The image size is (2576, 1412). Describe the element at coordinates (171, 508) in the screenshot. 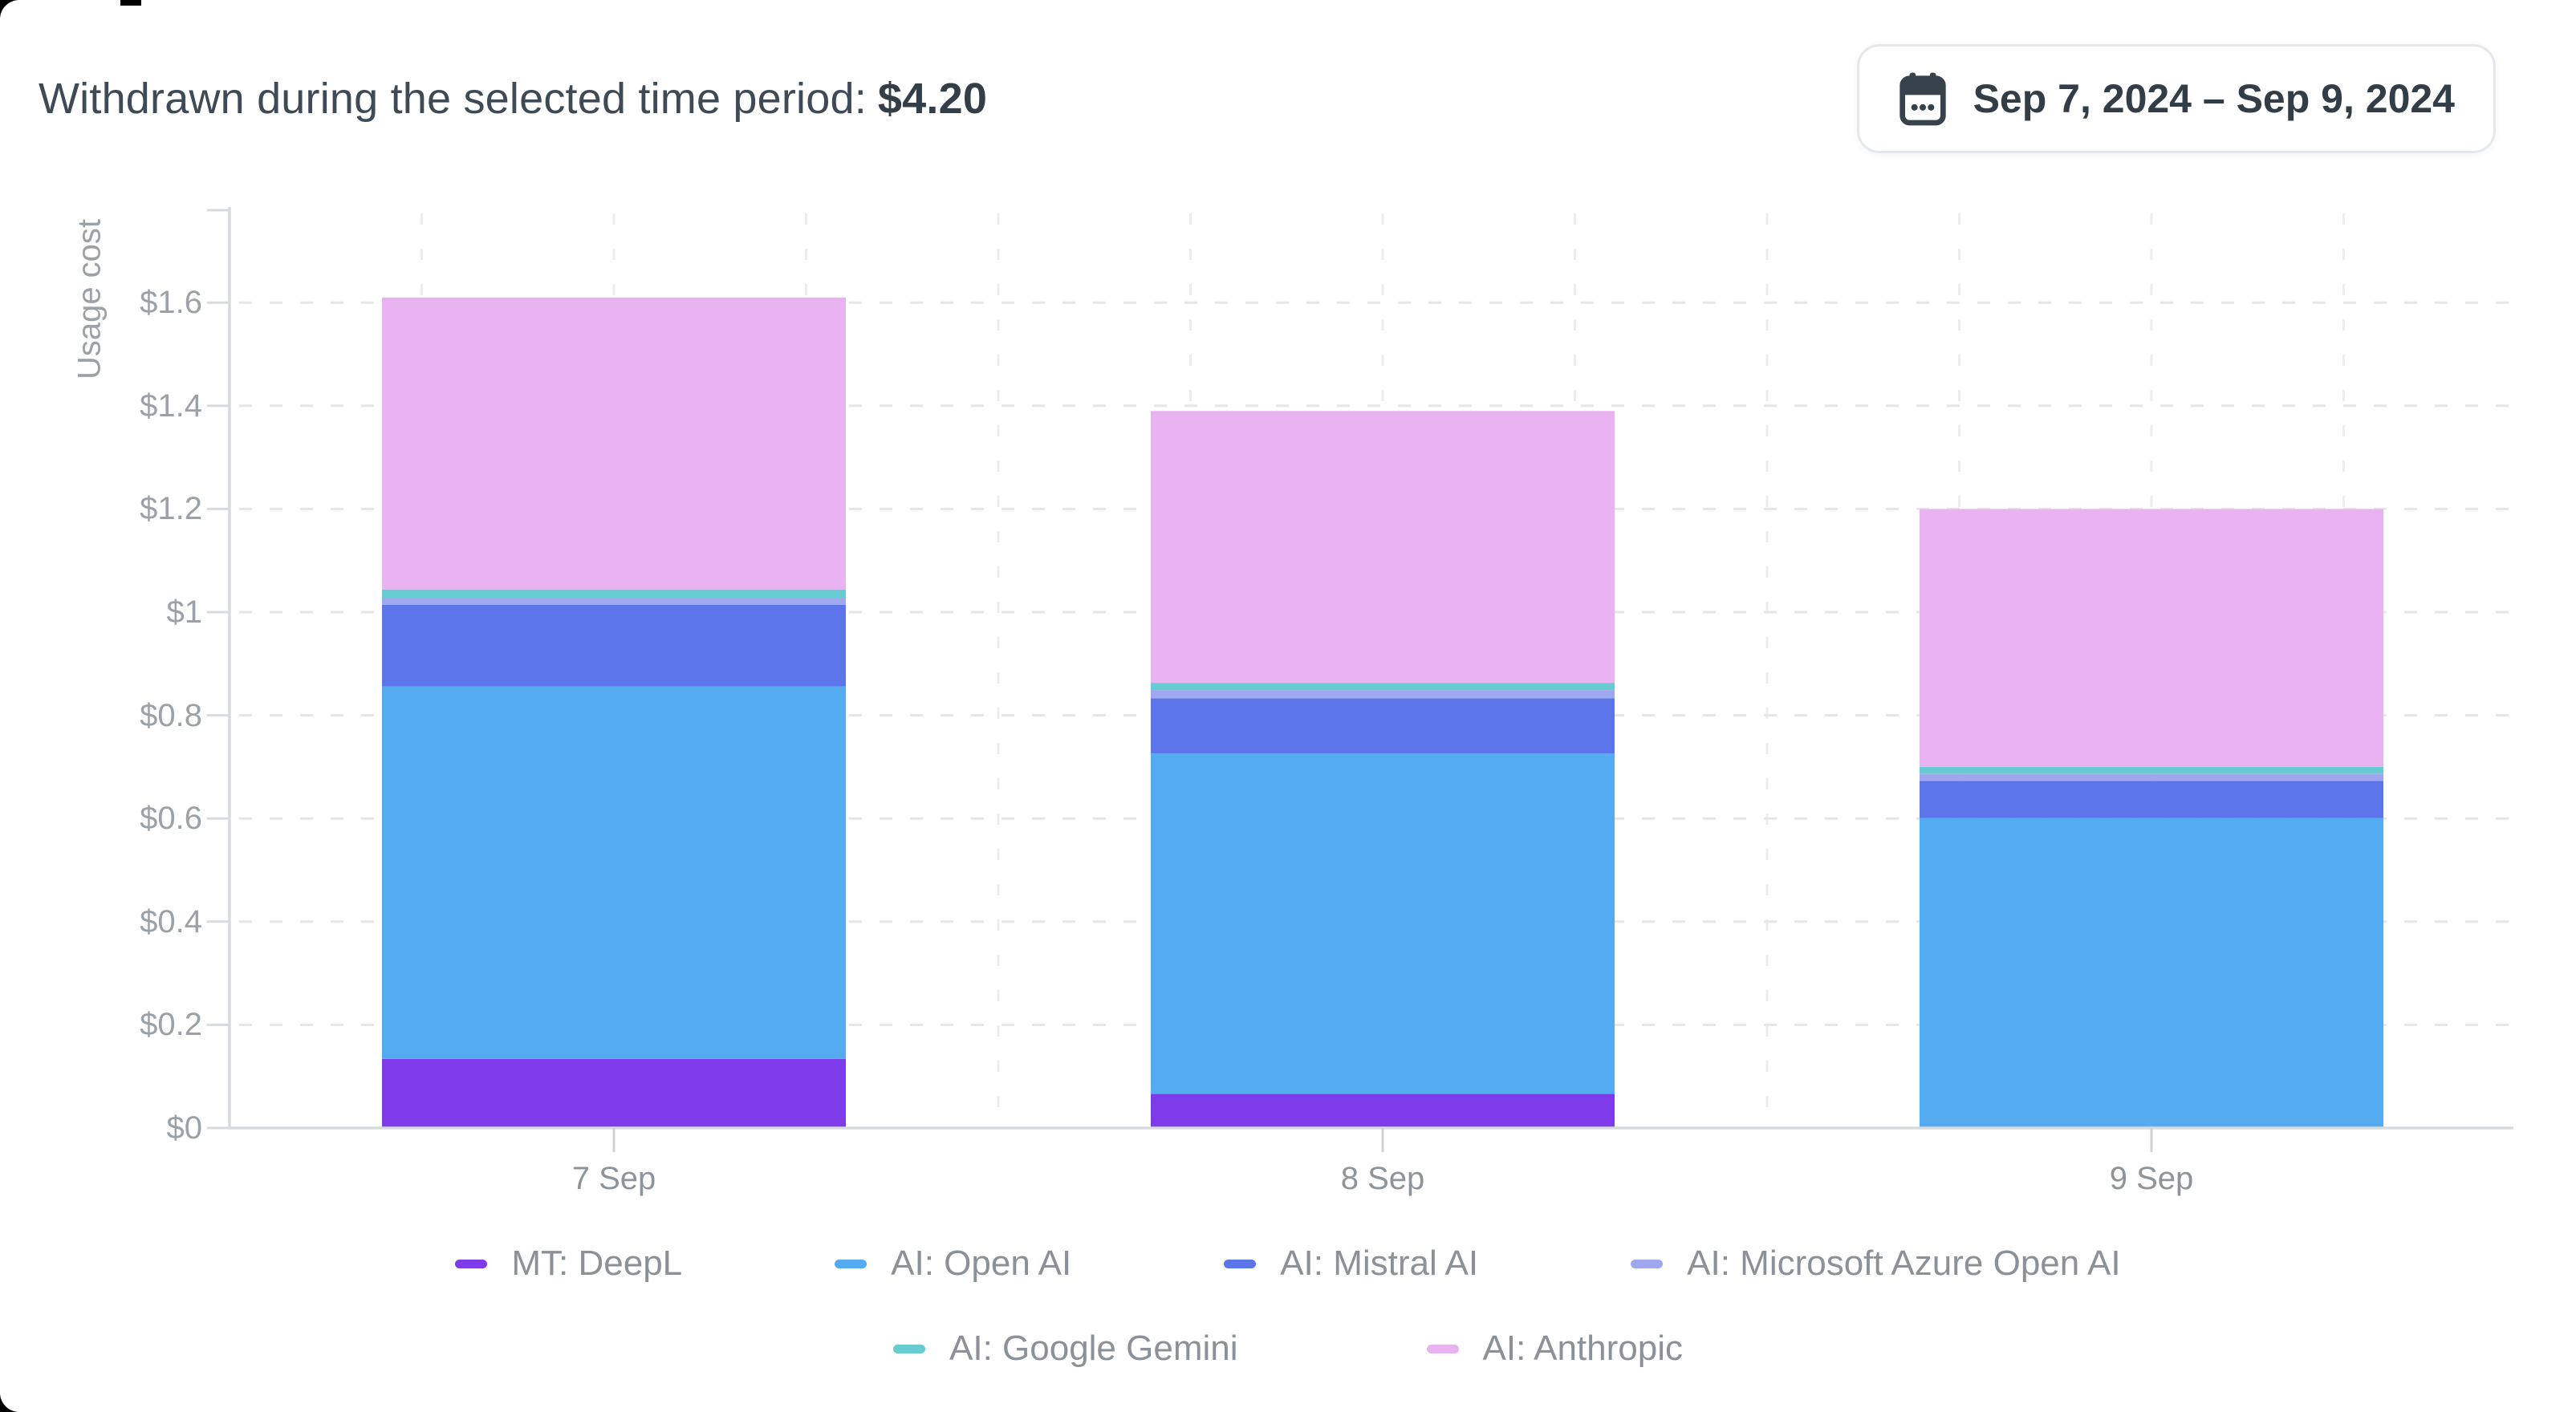

I see `y-tick-label: $1.2` at that location.